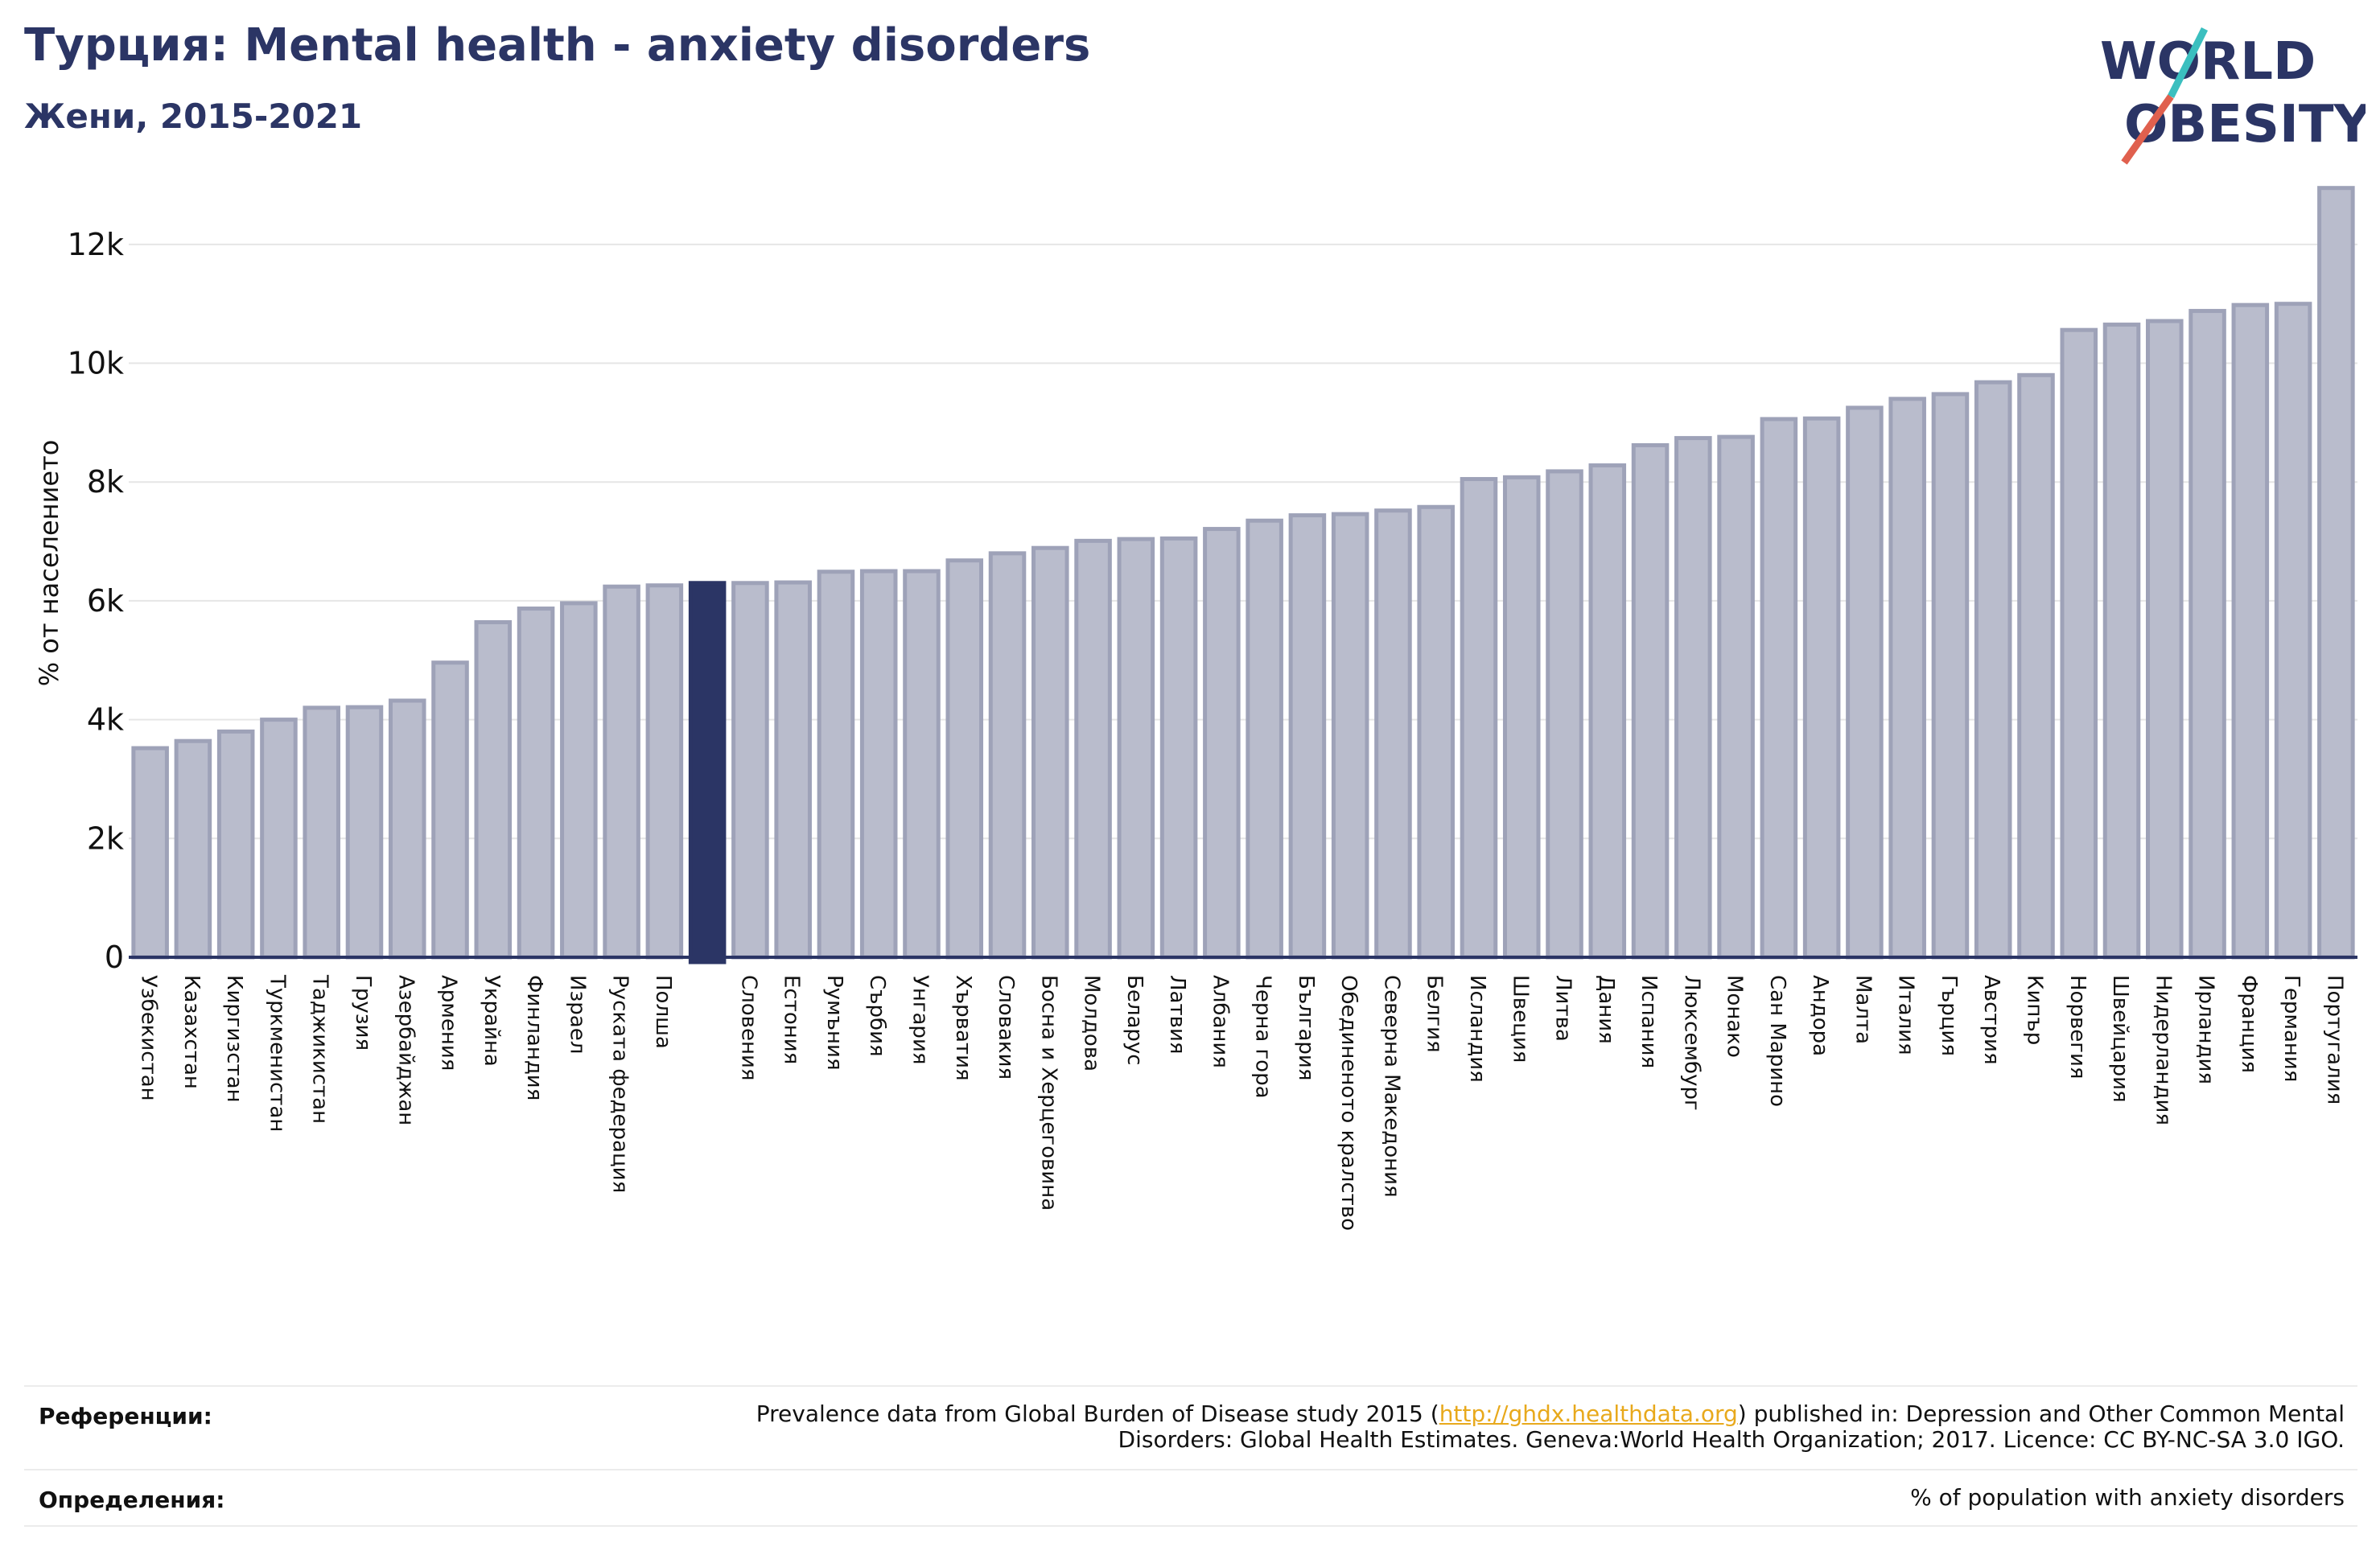  I want to click on x-tick-label: Беларус, so click(1134, 1020).